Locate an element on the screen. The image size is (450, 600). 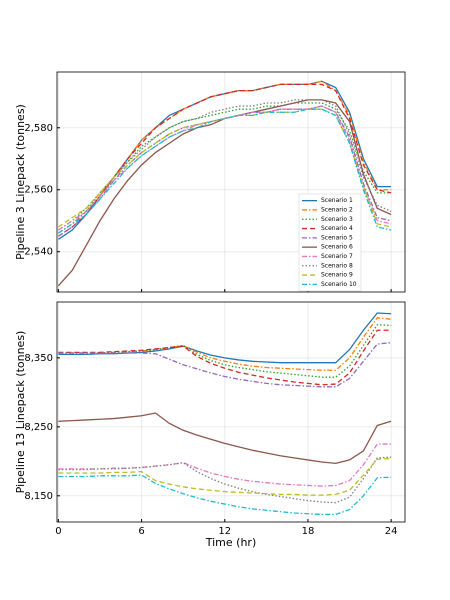
y-tick-label: 8,150 is located at coordinates (38, 496).